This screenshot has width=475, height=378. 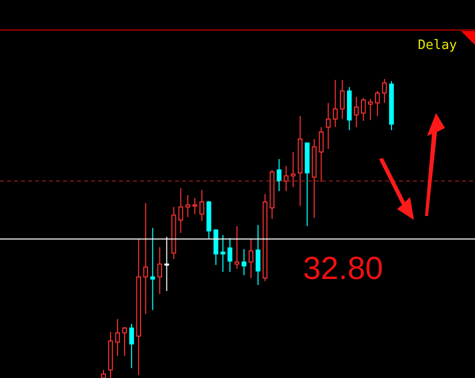 I want to click on annotation: 32.80, so click(x=343, y=268).